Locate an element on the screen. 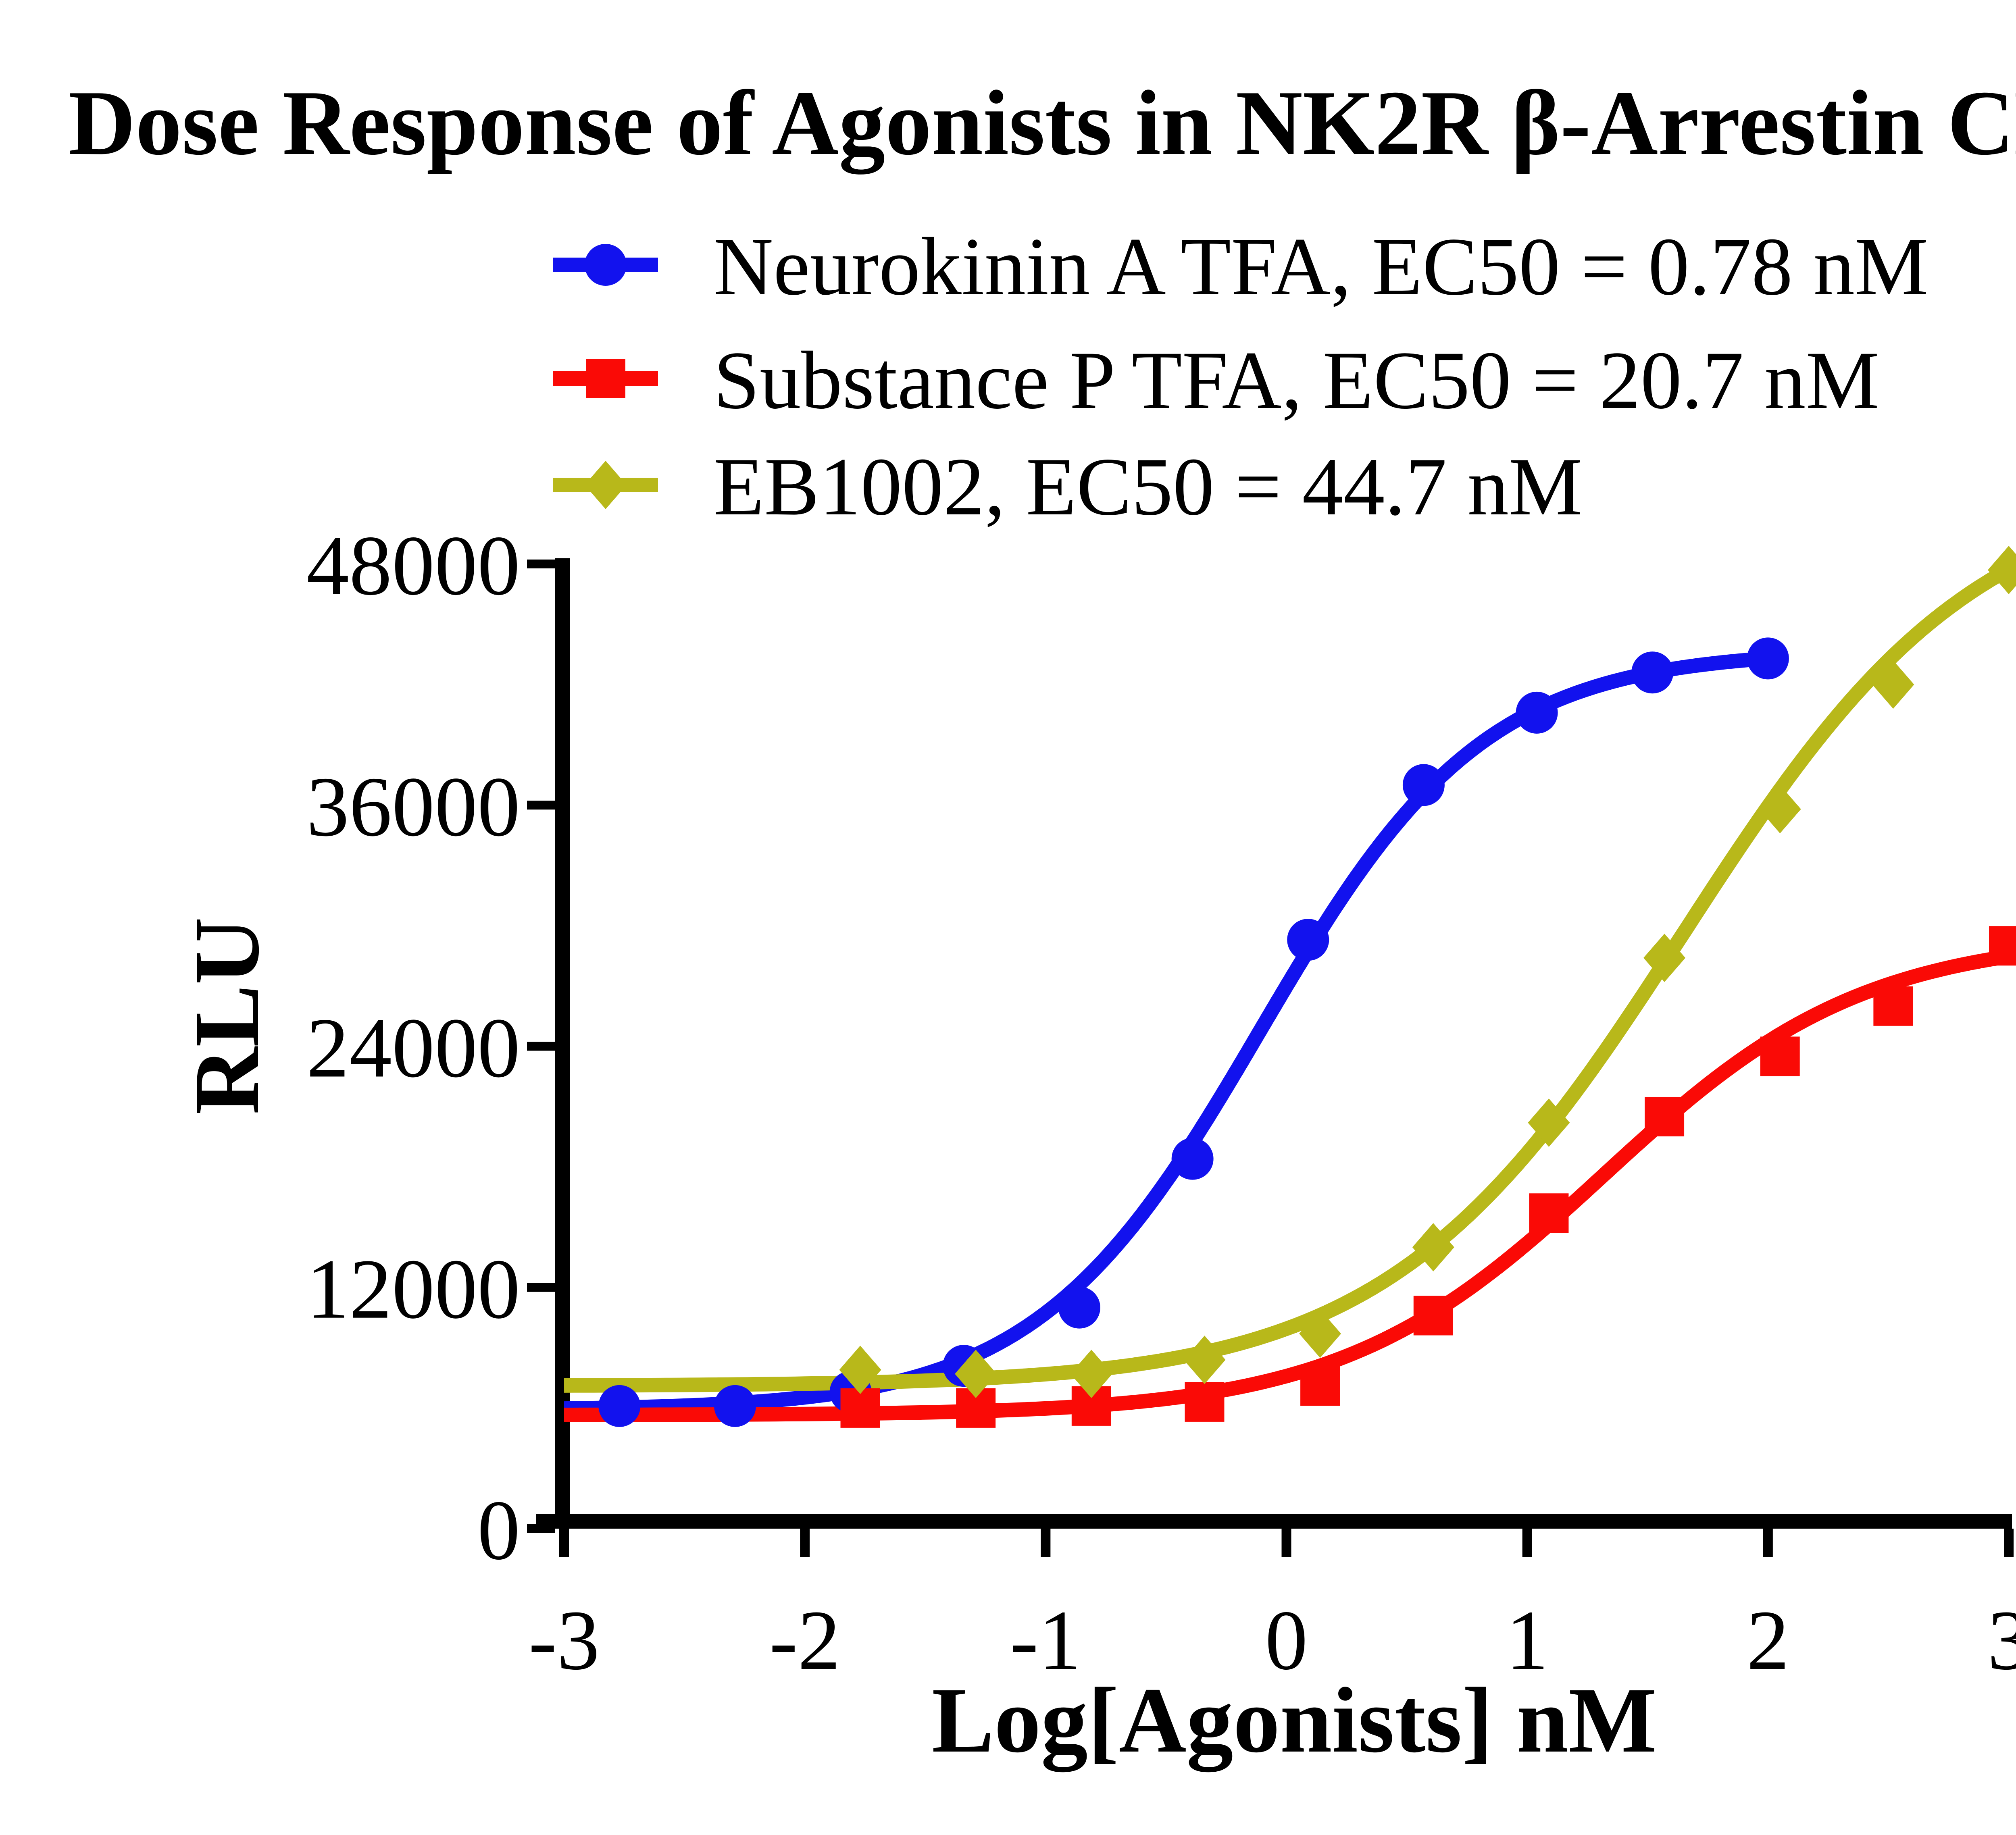 This screenshot has height=1835, width=2016. legend-circle-marker-icon is located at coordinates (606, 265).